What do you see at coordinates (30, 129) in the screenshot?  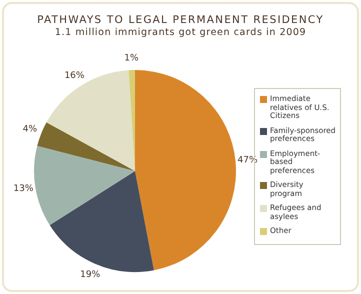 I see `data-label: 4%` at bounding box center [30, 129].